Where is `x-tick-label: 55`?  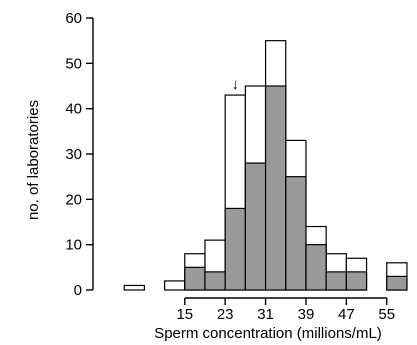 x-tick-label: 55 is located at coordinates (386, 314).